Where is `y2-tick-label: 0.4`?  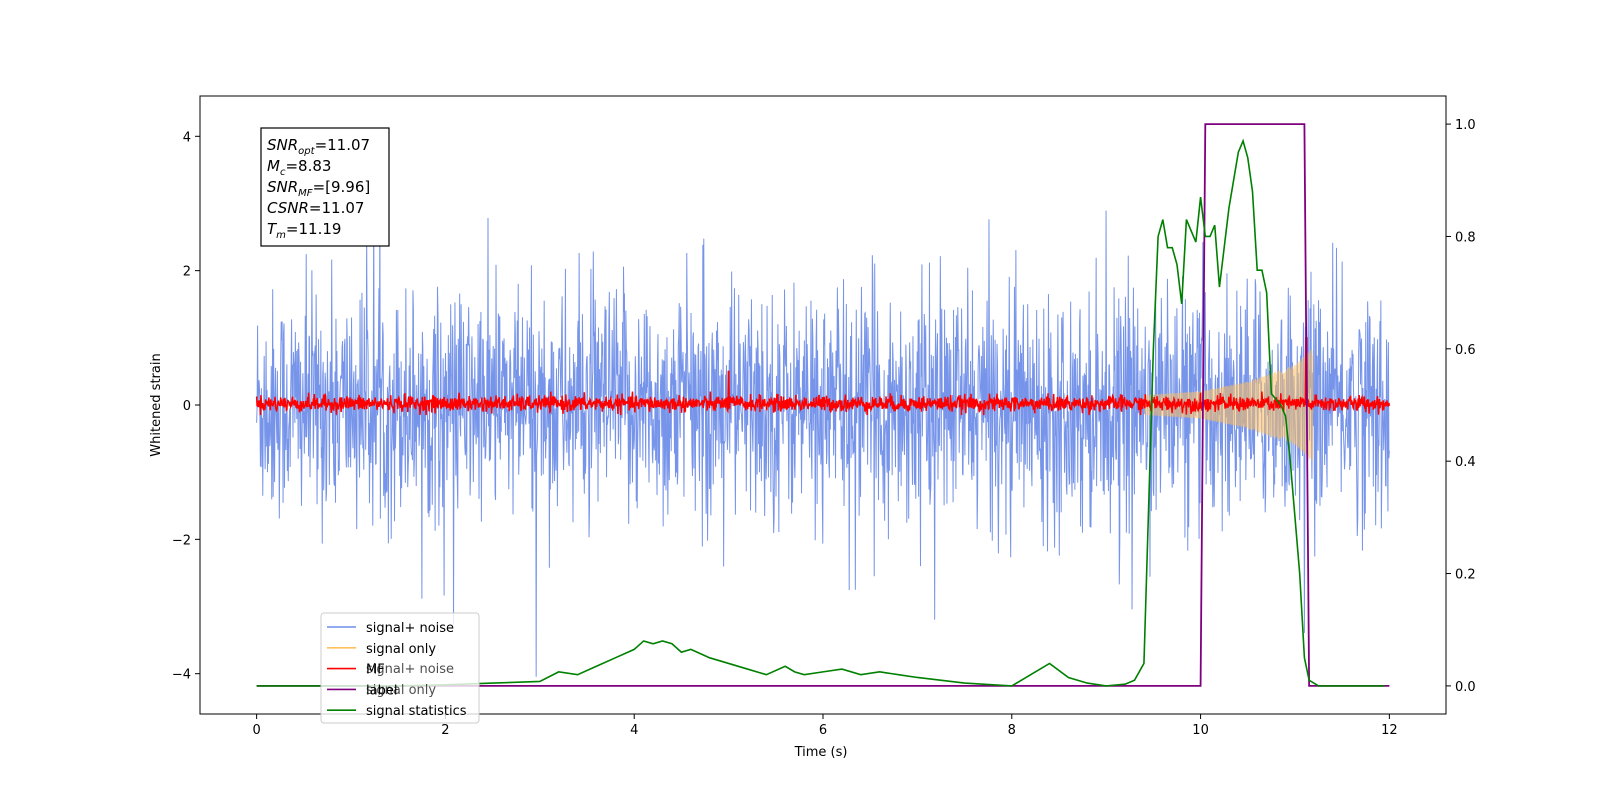
y2-tick-label: 0.4 is located at coordinates (1465, 462).